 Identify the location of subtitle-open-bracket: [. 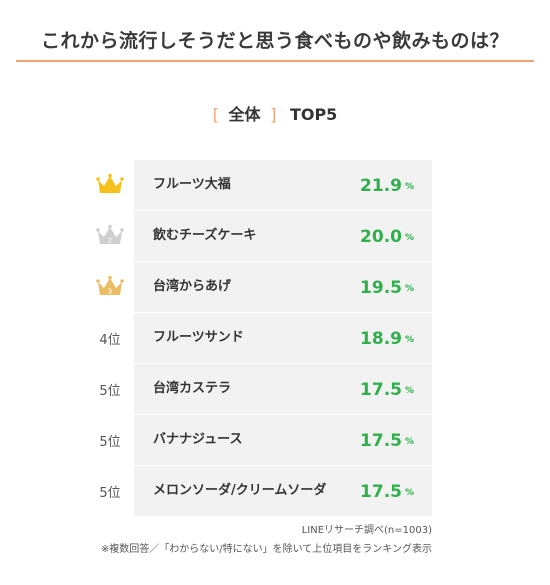
(215, 114).